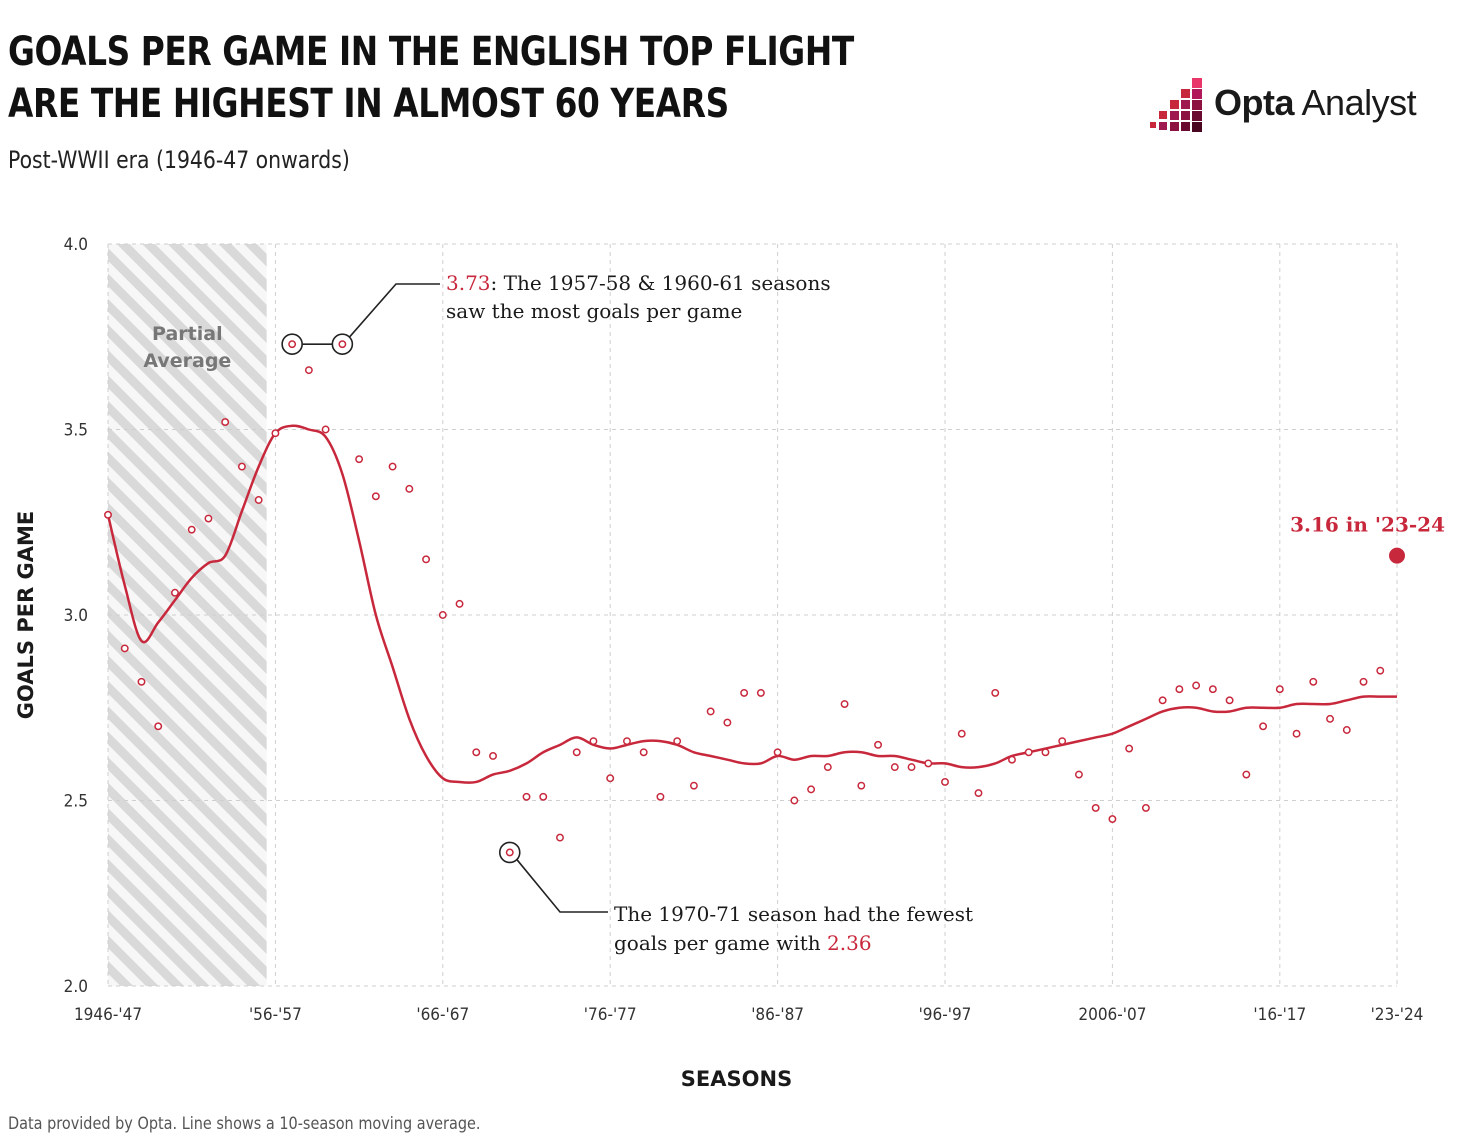 This screenshot has width=1460, height=1148. I want to click on x-tick-label: '96-'97, so click(945, 1015).